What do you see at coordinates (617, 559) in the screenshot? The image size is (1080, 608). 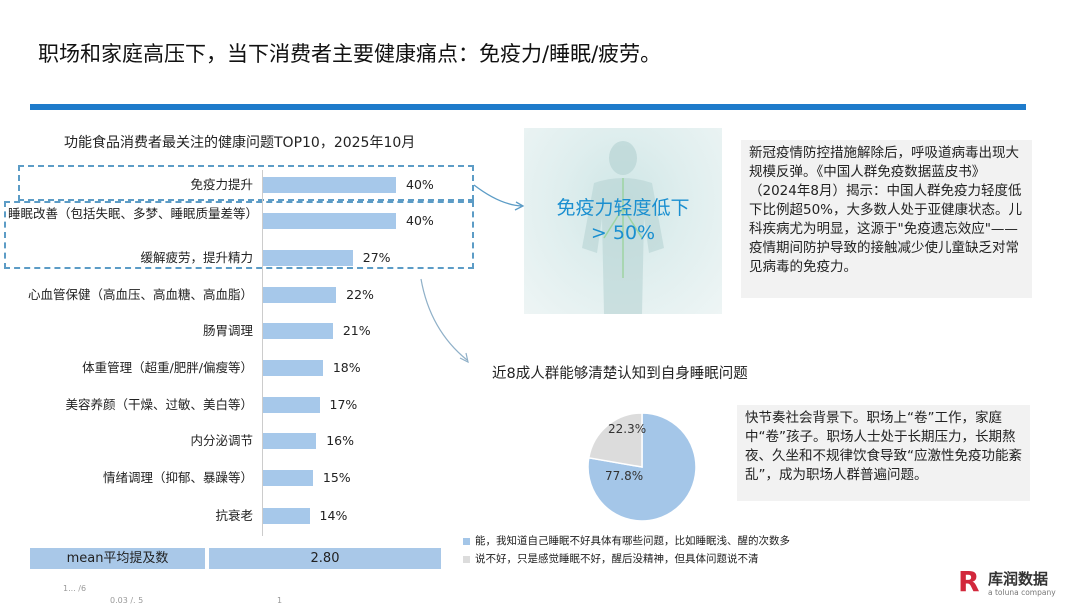 I see `legend-label: 说不好，只是感觉睡眠不好，醒后没精神，但具体问题说不清` at bounding box center [617, 559].